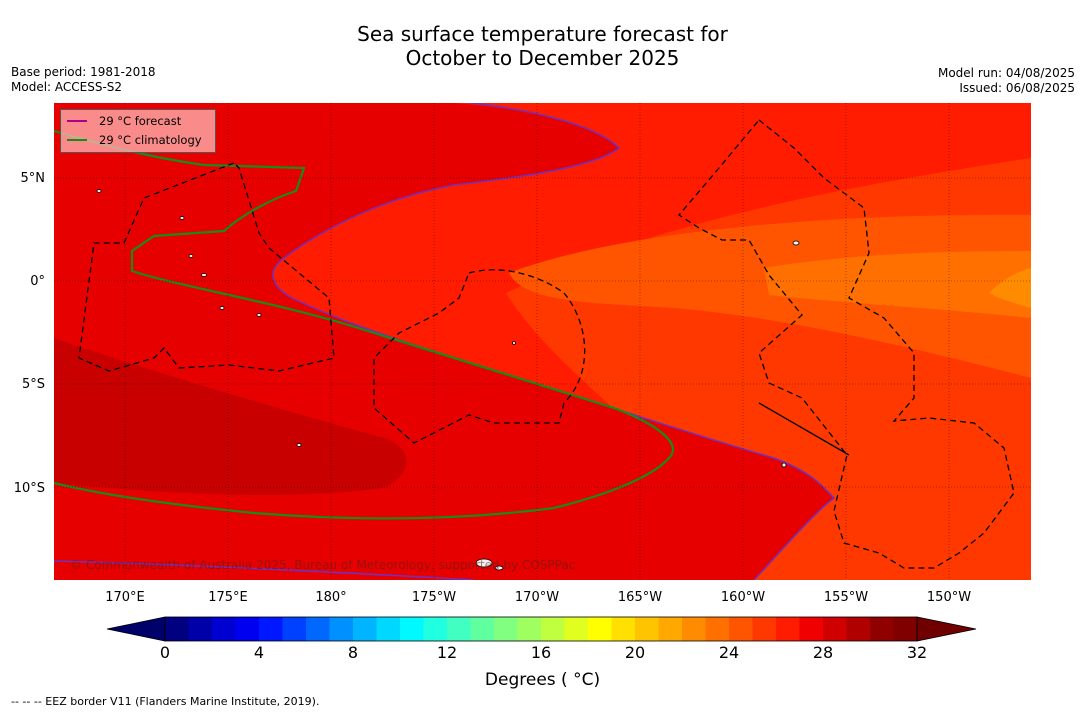  I want to click on colorbar-frame, so click(541, 629).